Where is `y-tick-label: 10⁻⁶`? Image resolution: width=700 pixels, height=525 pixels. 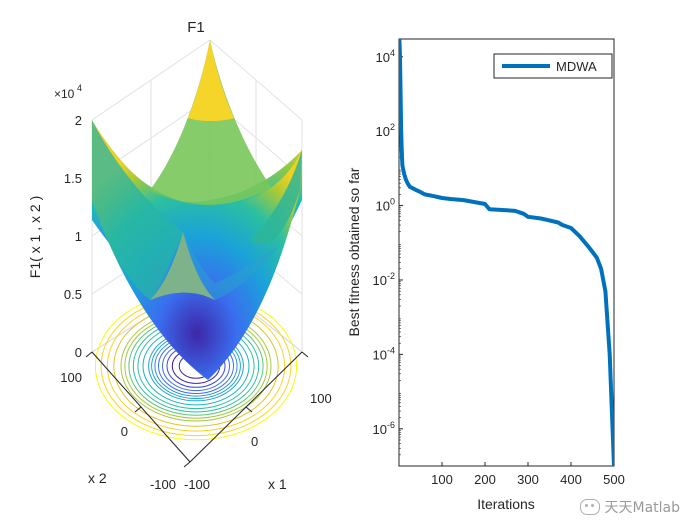 y-tick-label: 10⁻⁶ is located at coordinates (384, 428).